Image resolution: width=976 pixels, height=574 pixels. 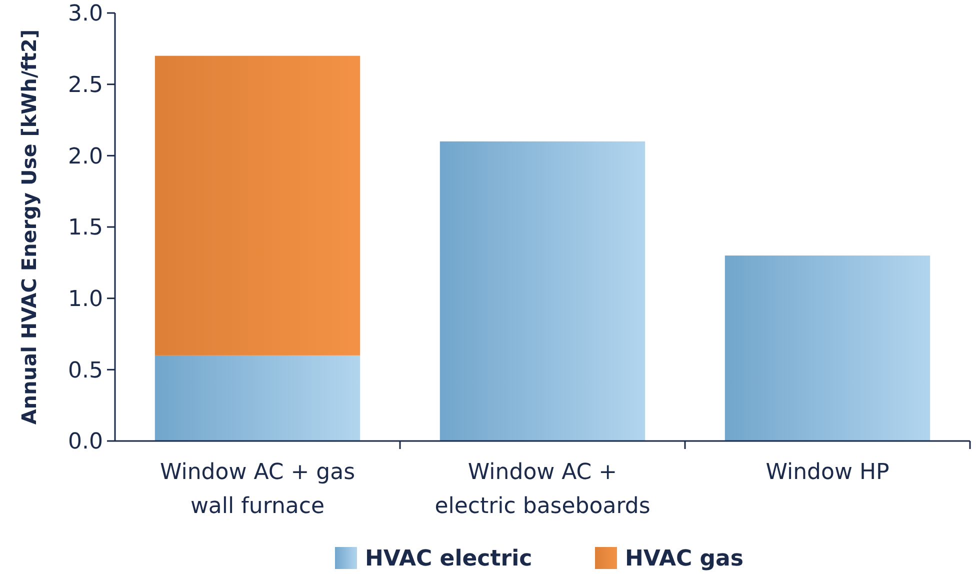 What do you see at coordinates (684, 559) in the screenshot?
I see `legend-label: HVAC gas` at bounding box center [684, 559].